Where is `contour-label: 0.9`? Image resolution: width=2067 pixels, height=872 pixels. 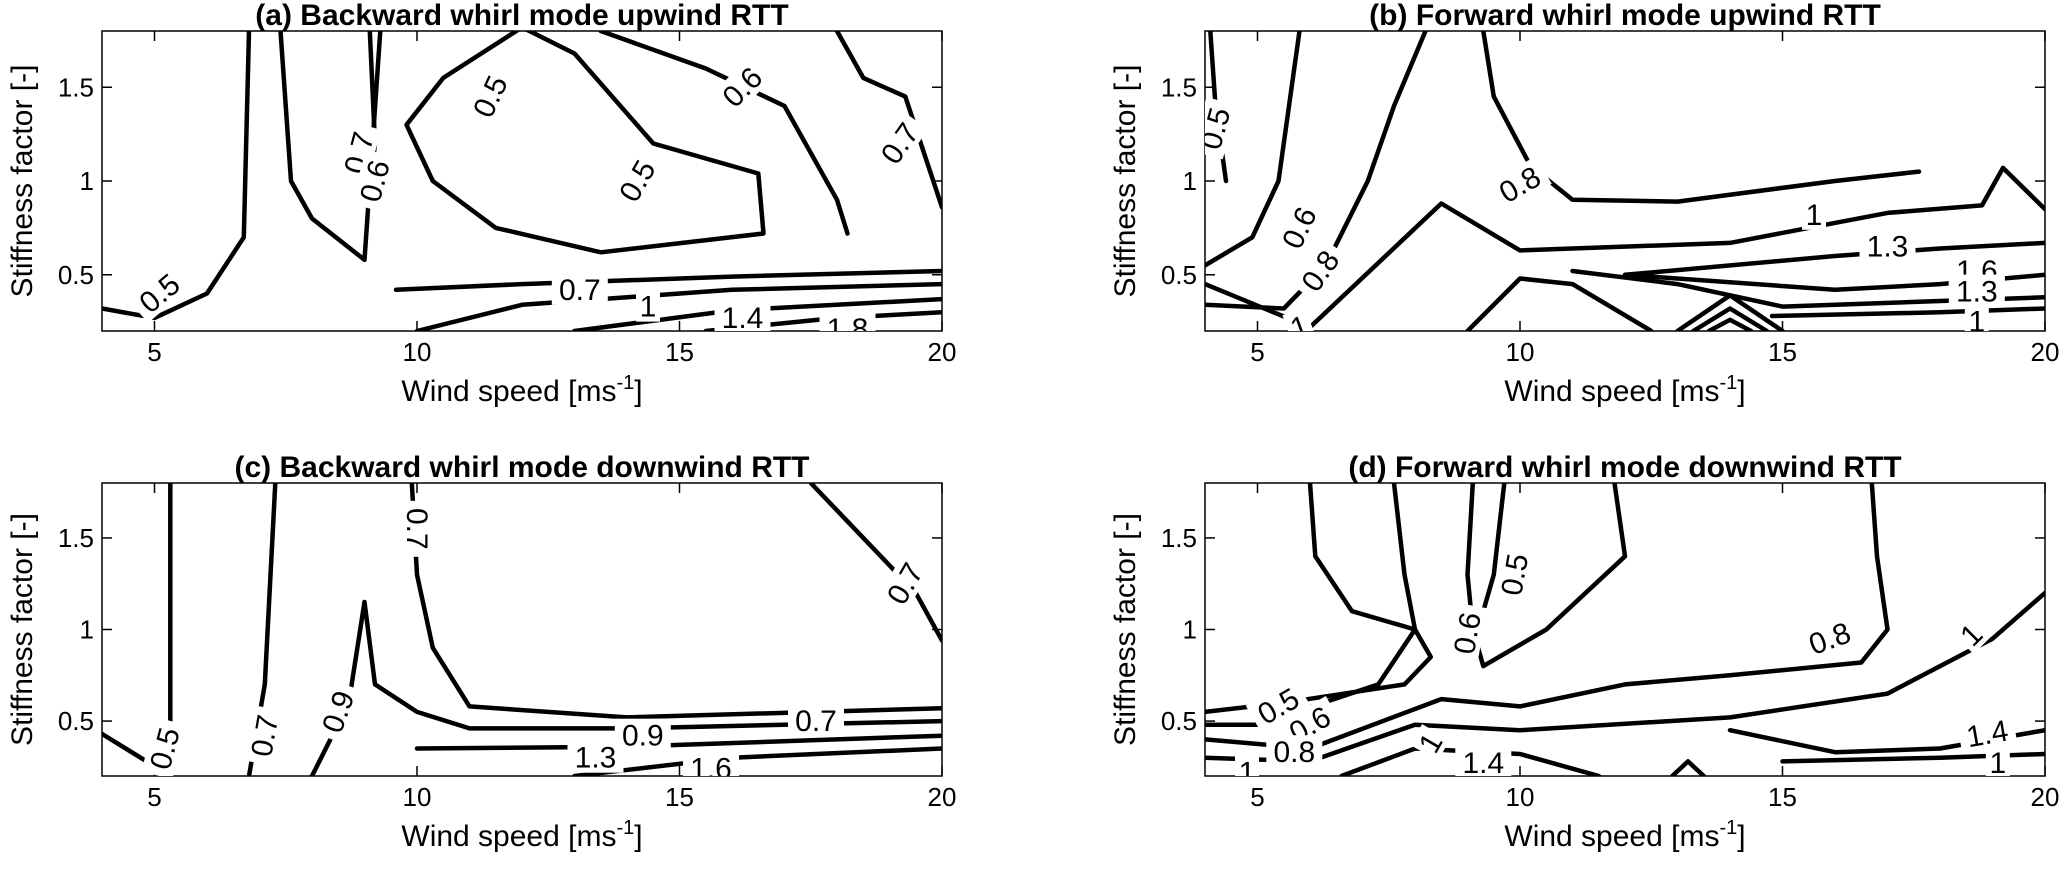 contour-label: 0.9 is located at coordinates (337, 711).